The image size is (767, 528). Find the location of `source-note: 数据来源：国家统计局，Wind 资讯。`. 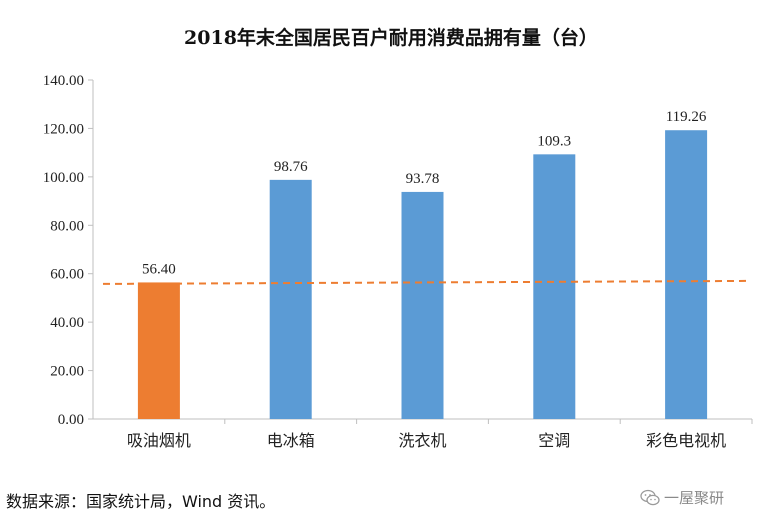

source-note: 数据来源：国家统计局，Wind 资讯。 is located at coordinates (141, 501).